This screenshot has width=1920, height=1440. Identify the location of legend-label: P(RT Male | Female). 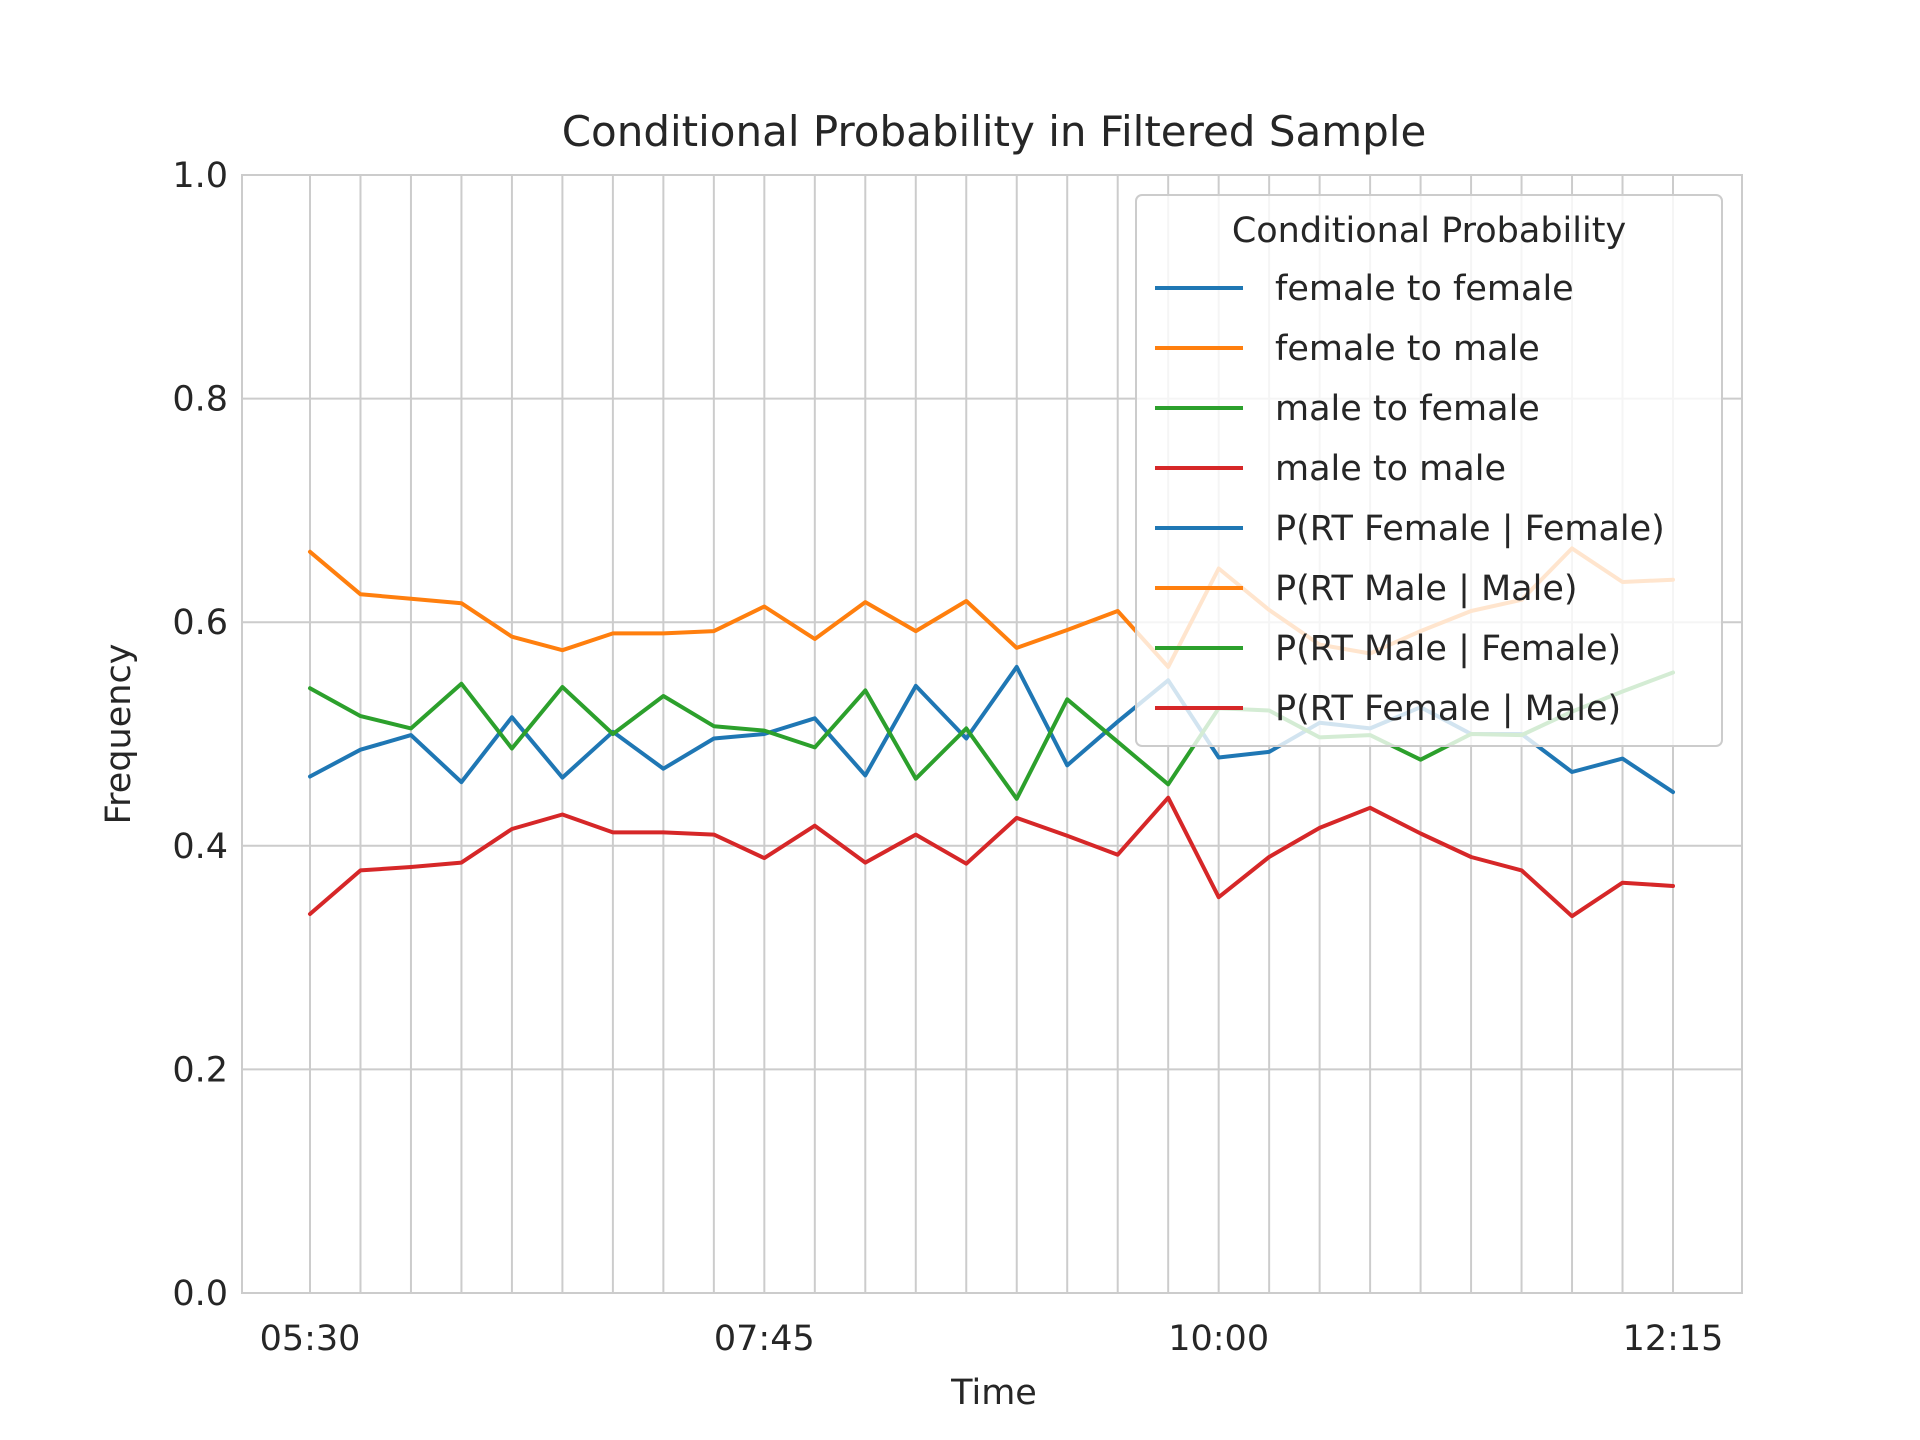
(1448, 649).